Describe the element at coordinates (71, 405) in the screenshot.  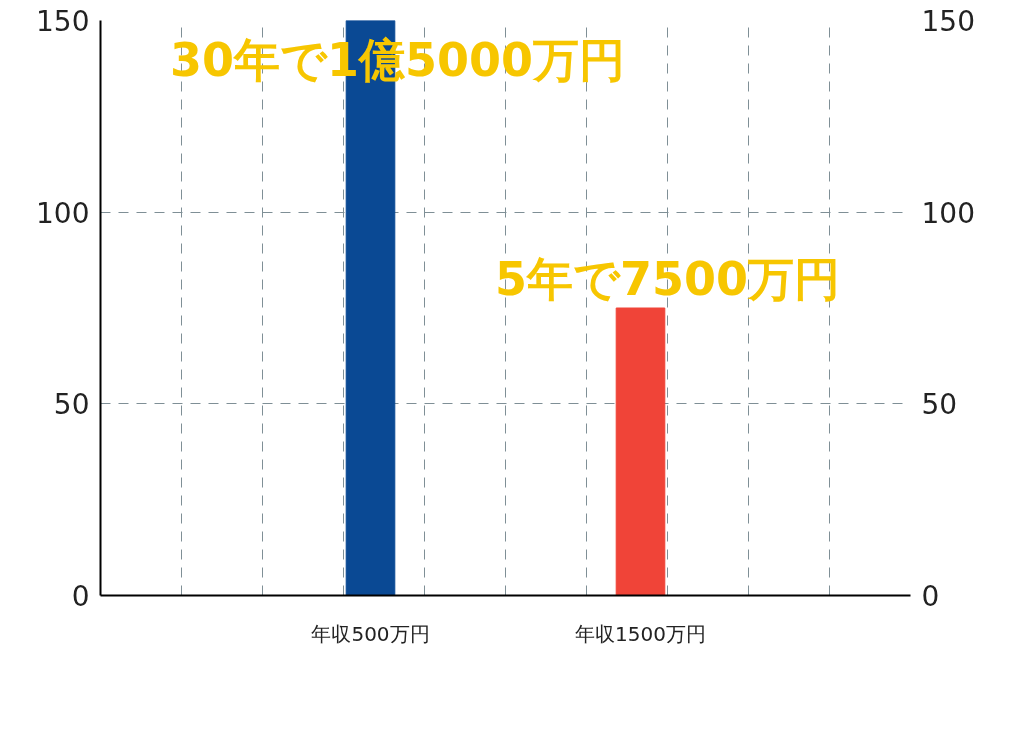
I see `y-tick-label: 50` at that location.